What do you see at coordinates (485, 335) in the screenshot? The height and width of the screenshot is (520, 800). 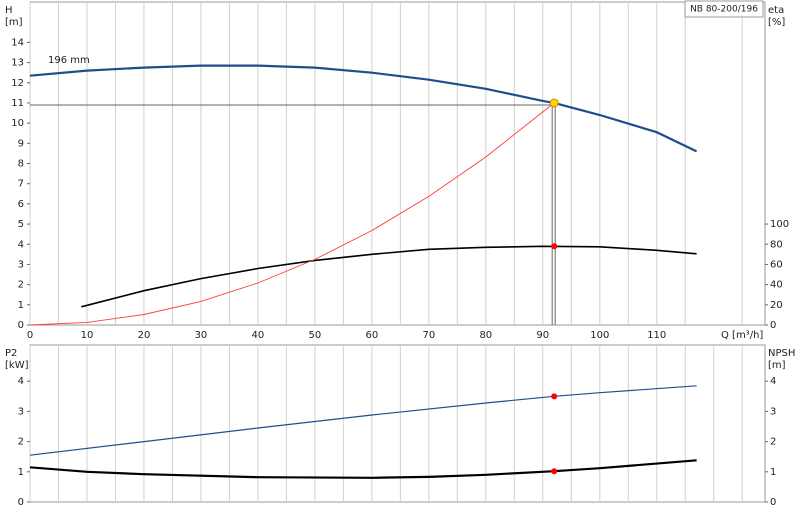 I see `x-tick-label: 80` at bounding box center [485, 335].